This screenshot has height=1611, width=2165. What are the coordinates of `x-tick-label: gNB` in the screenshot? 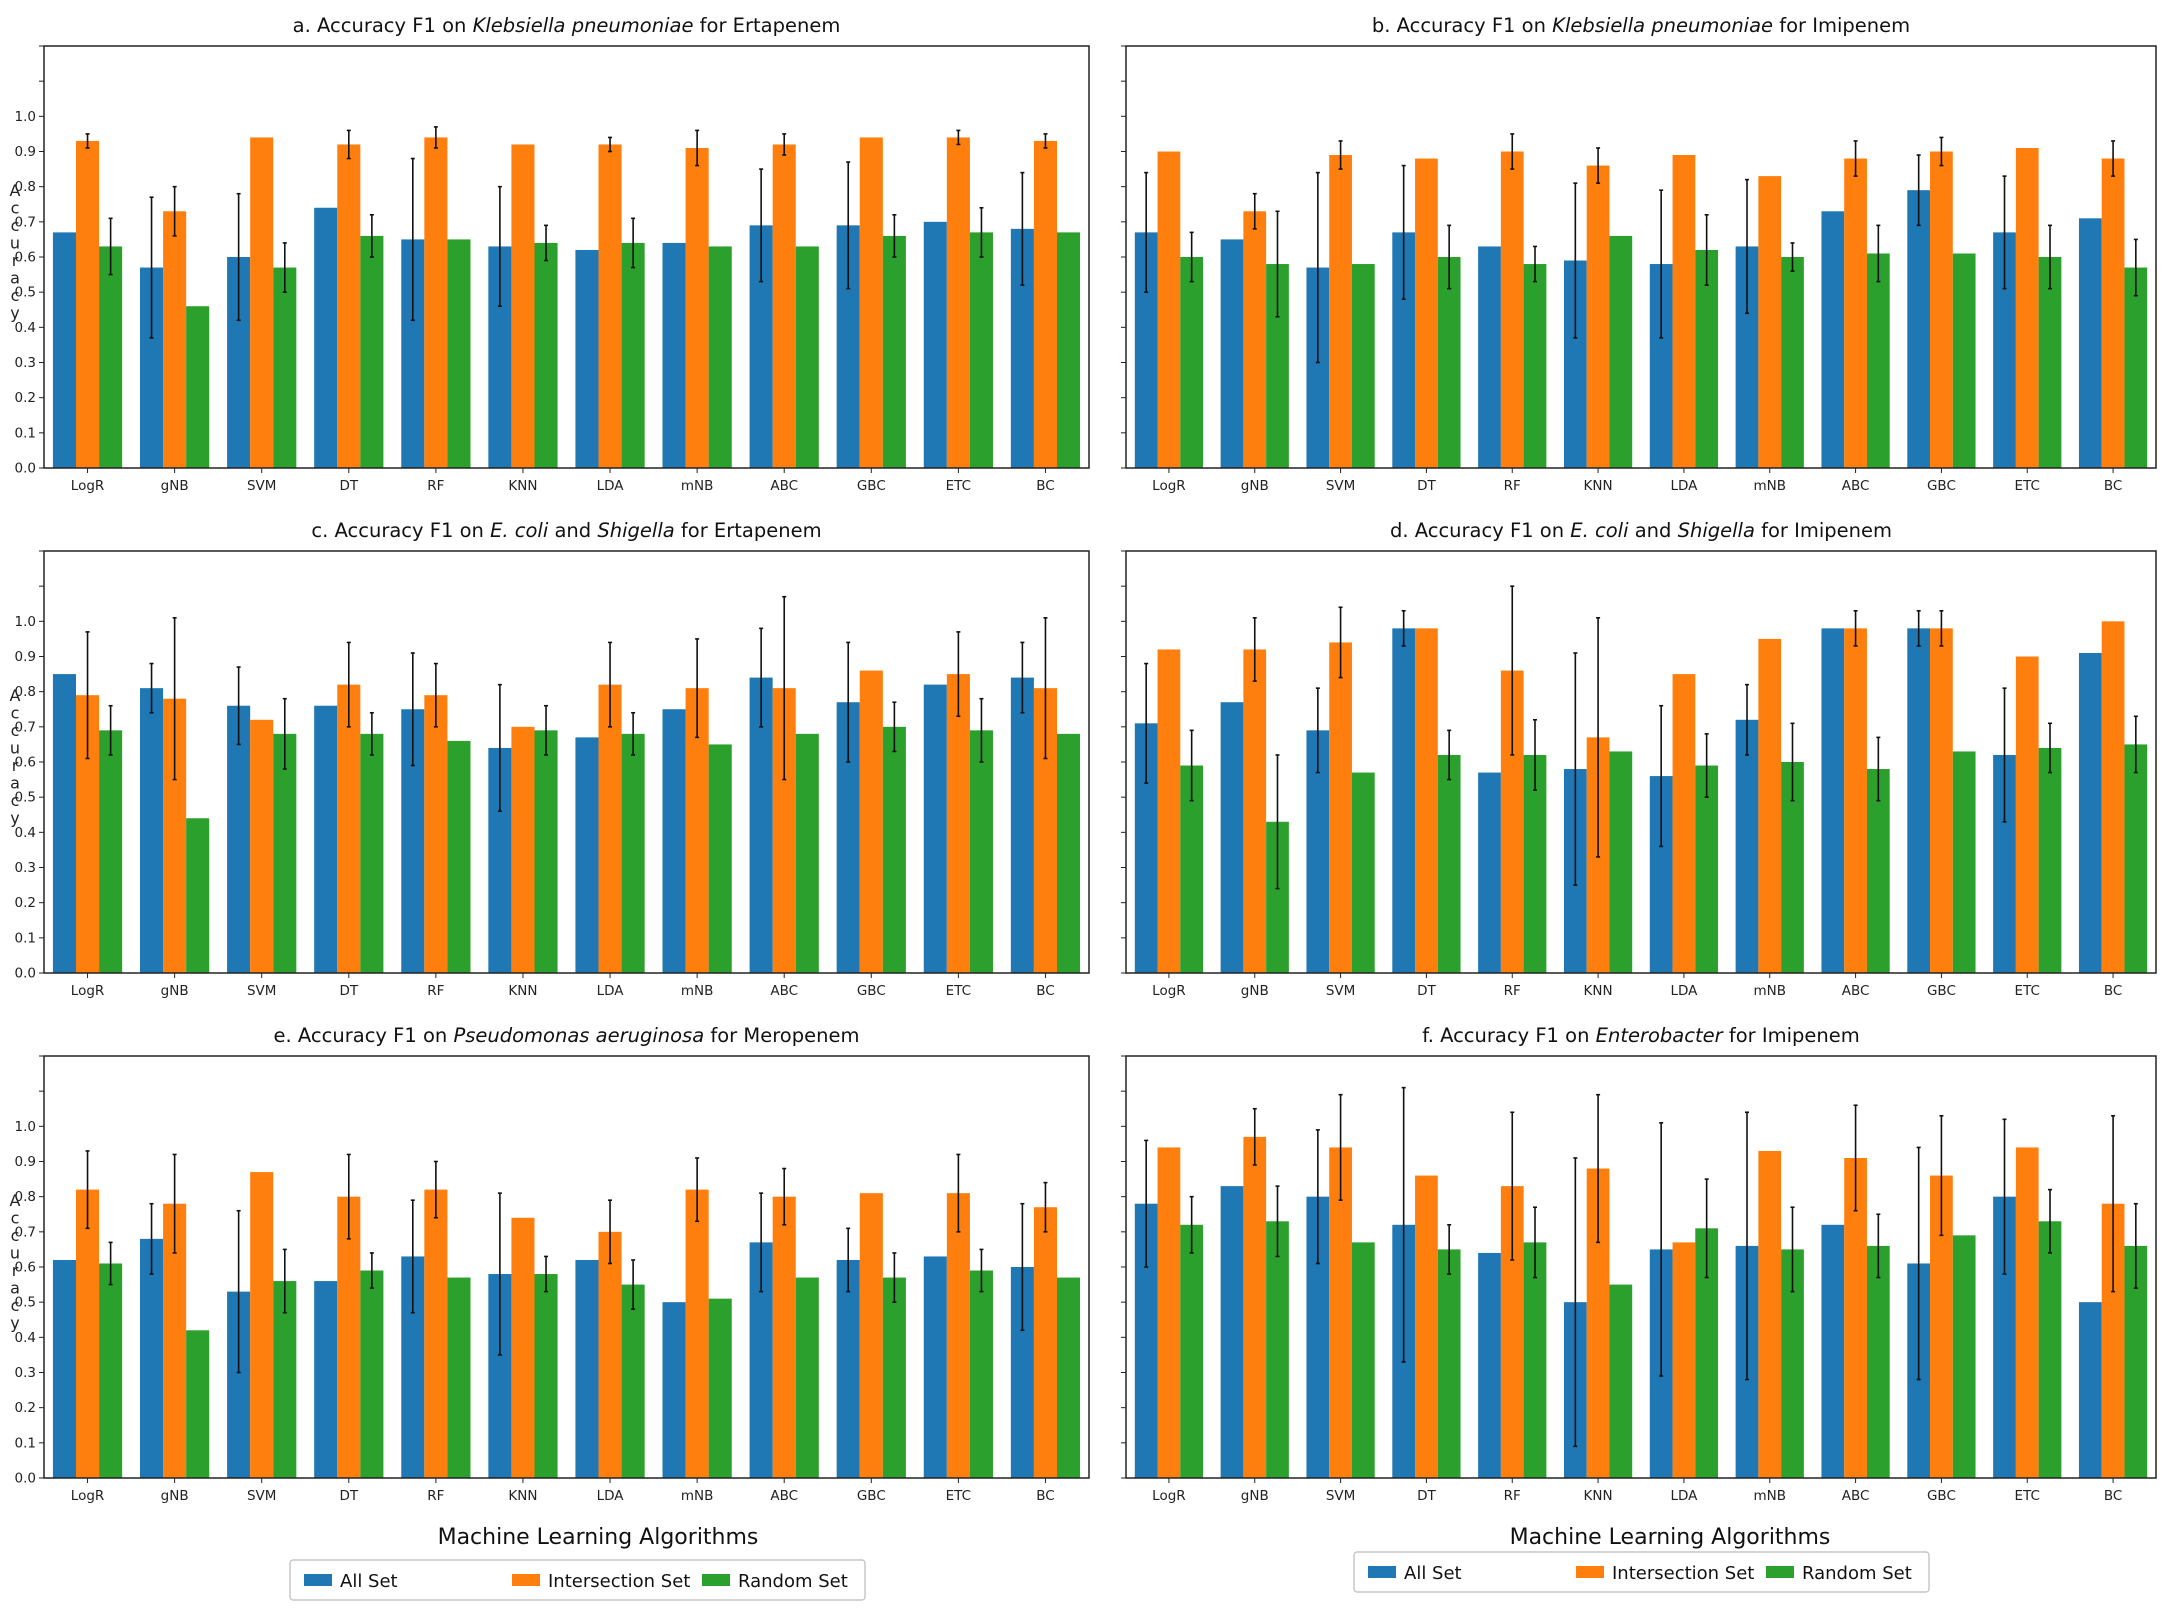 It's located at (175, 486).